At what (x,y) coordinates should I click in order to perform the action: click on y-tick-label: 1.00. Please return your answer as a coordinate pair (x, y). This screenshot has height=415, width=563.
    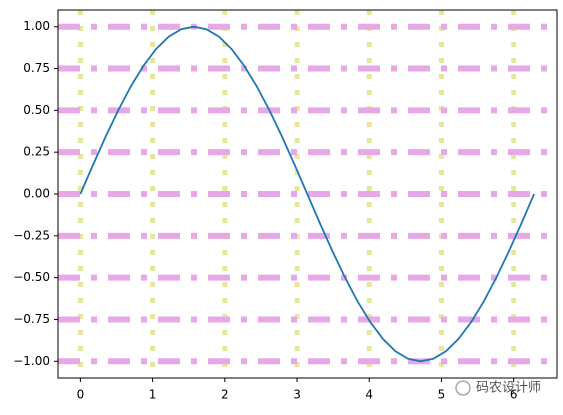
    Looking at the image, I should click on (36, 26).